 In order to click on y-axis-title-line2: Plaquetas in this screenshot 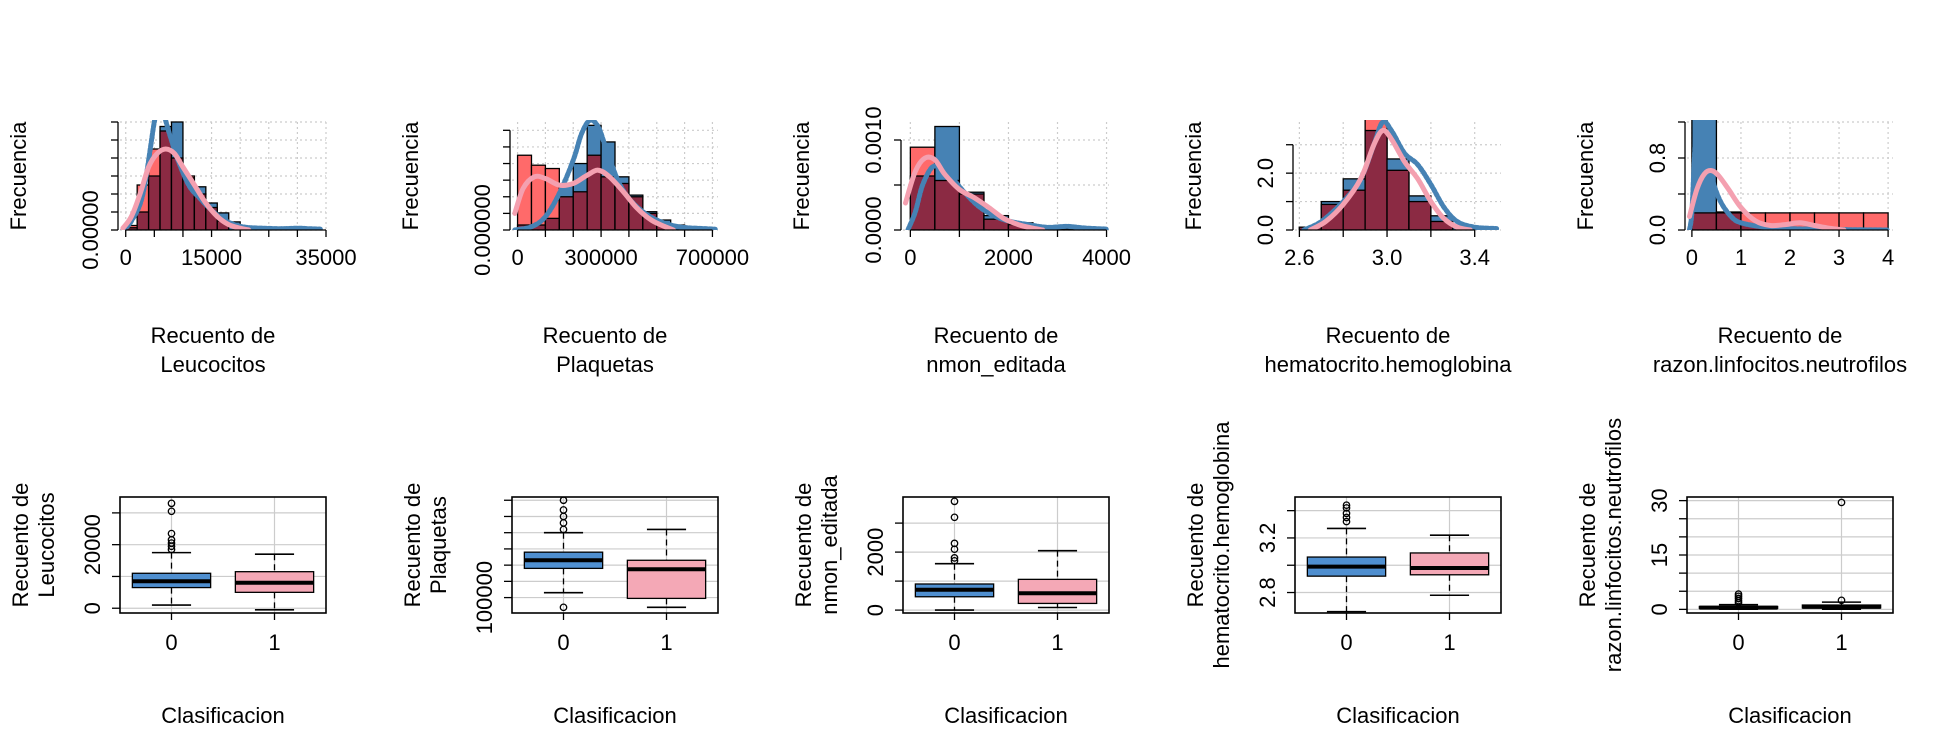, I will do `click(438, 545)`.